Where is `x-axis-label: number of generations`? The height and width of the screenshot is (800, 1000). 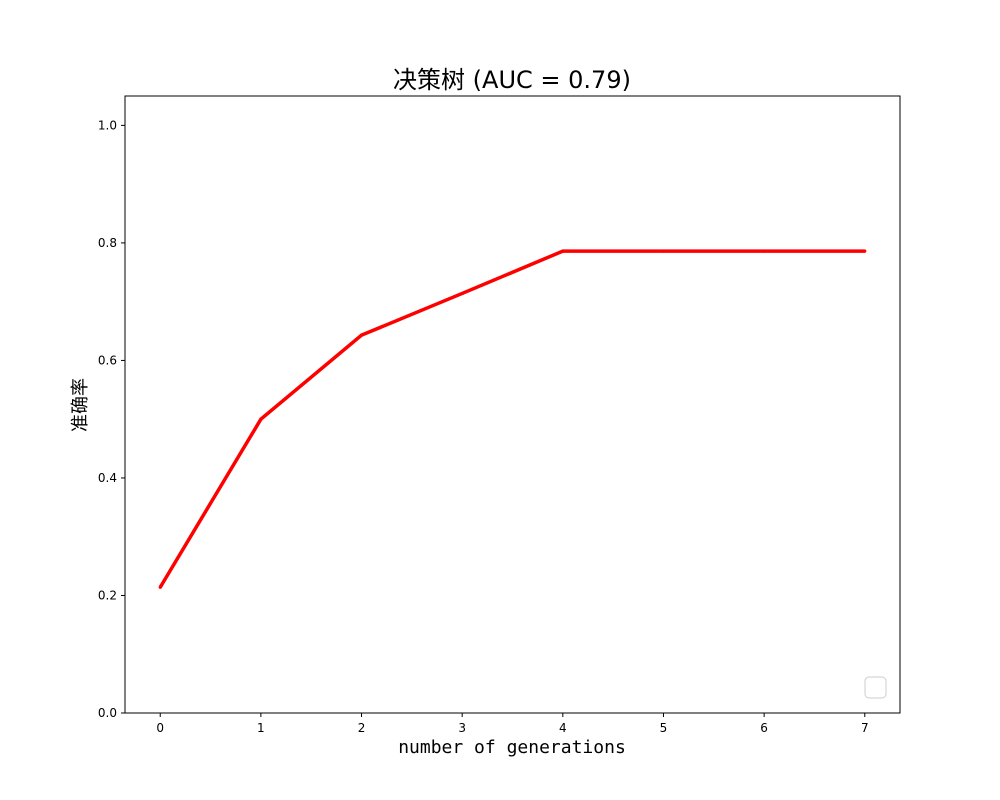
x-axis-label: number of generations is located at coordinates (512, 747).